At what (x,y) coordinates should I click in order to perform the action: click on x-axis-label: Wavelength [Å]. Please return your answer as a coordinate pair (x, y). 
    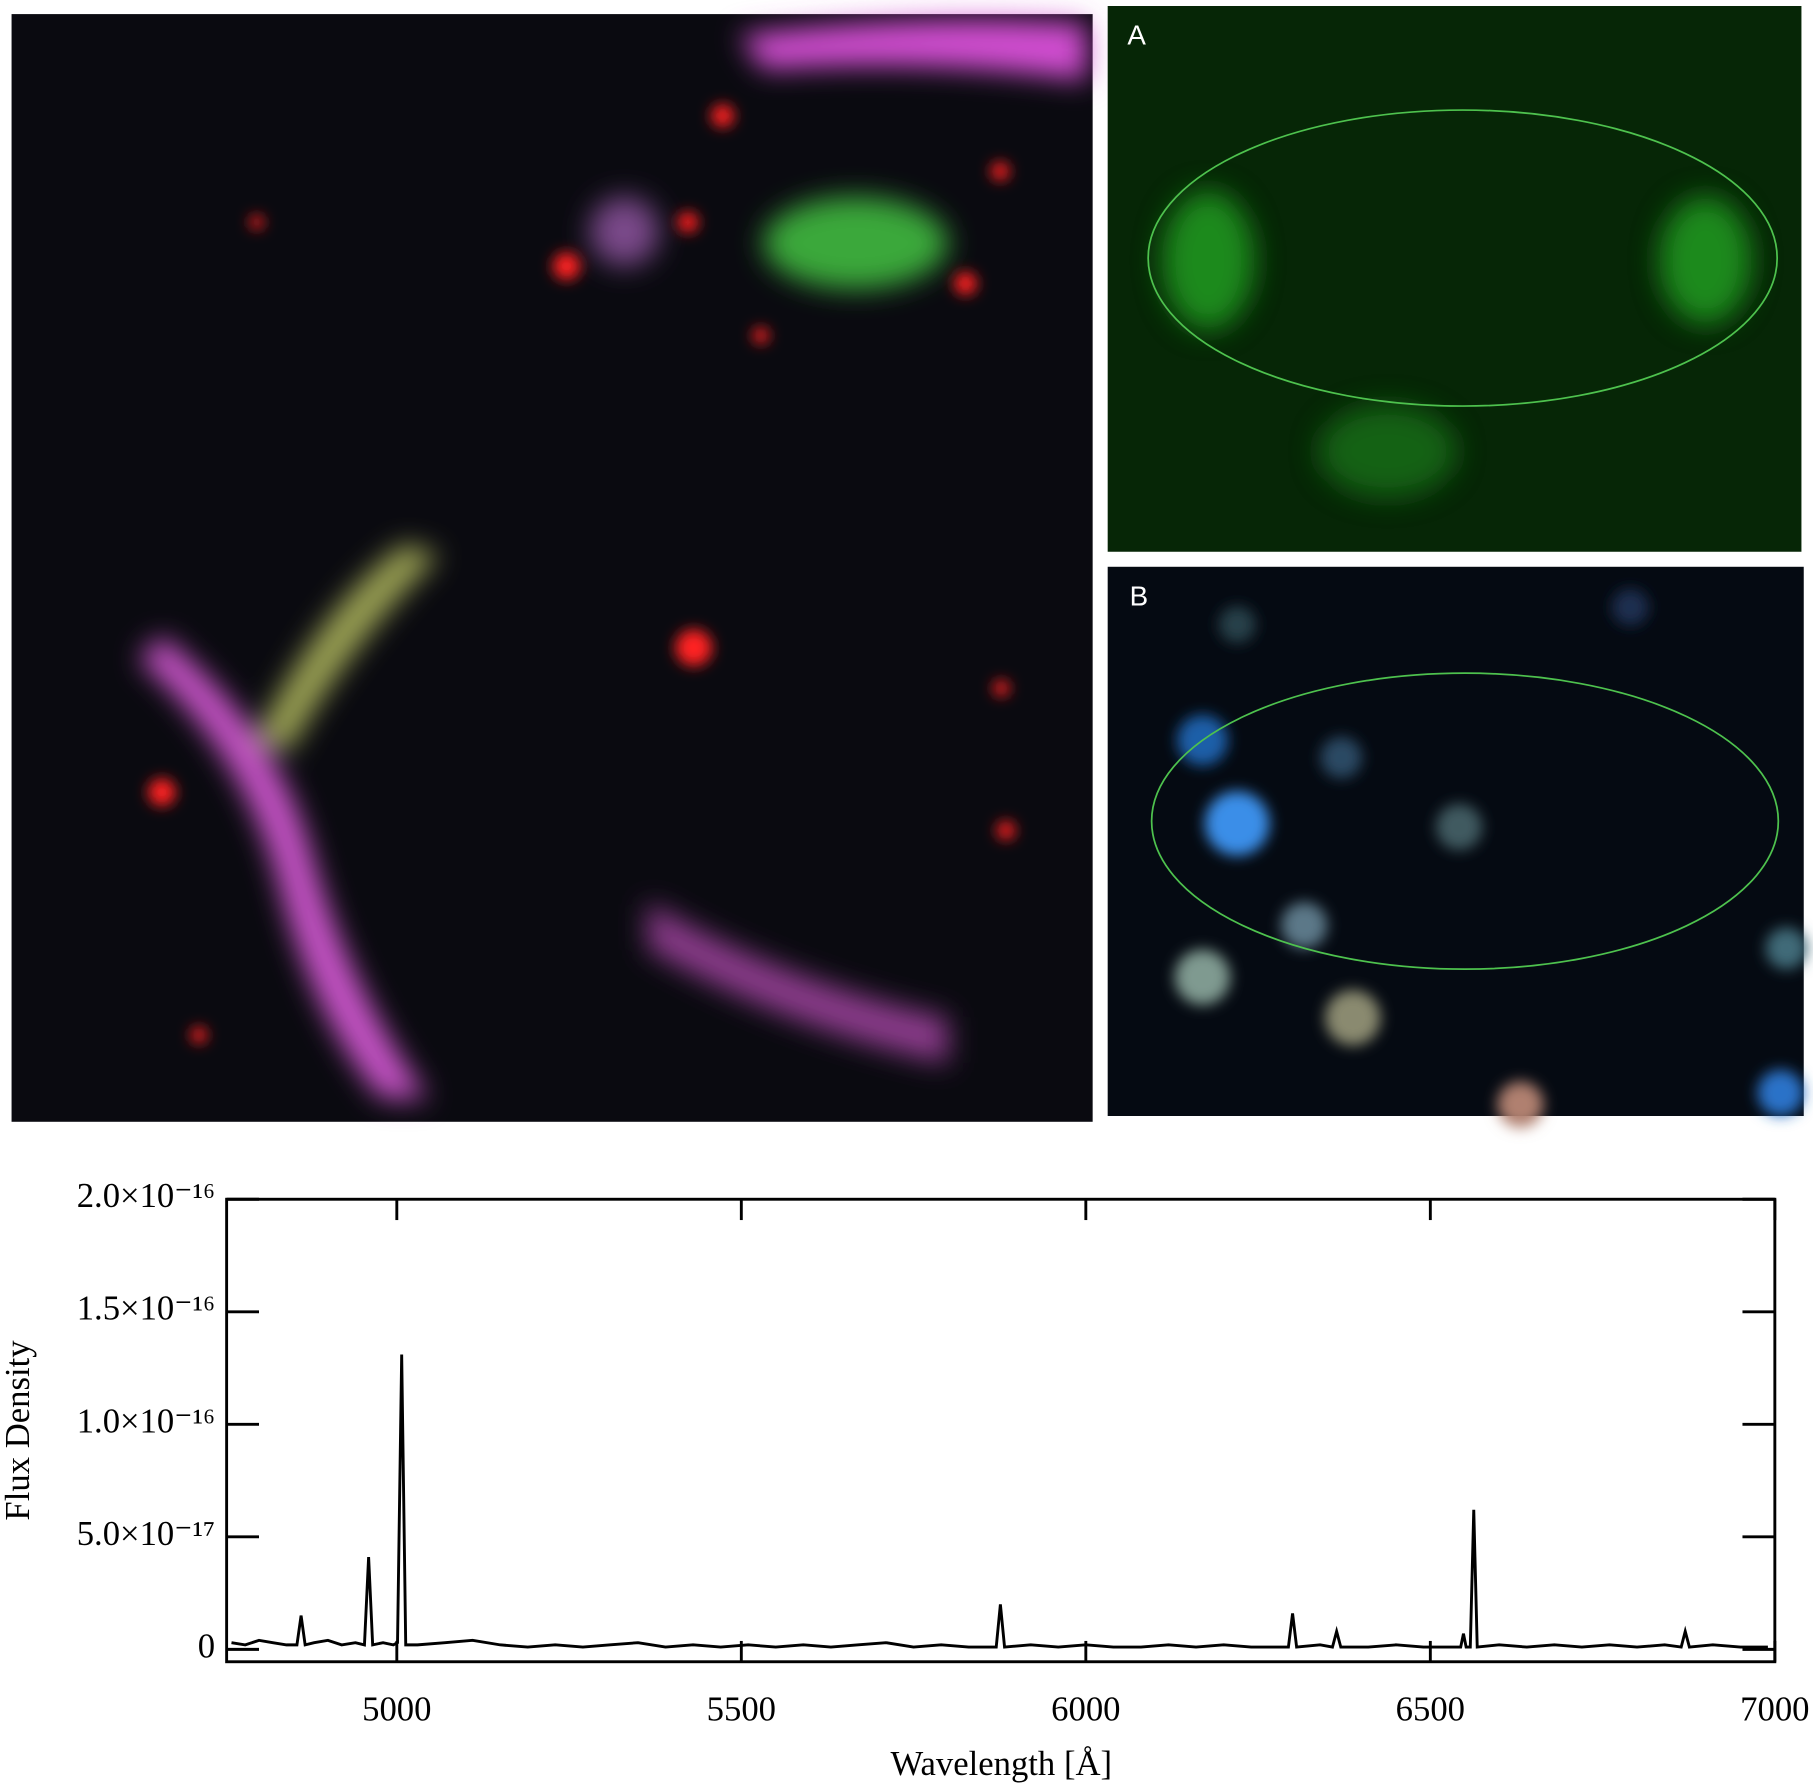
    Looking at the image, I should click on (1002, 1763).